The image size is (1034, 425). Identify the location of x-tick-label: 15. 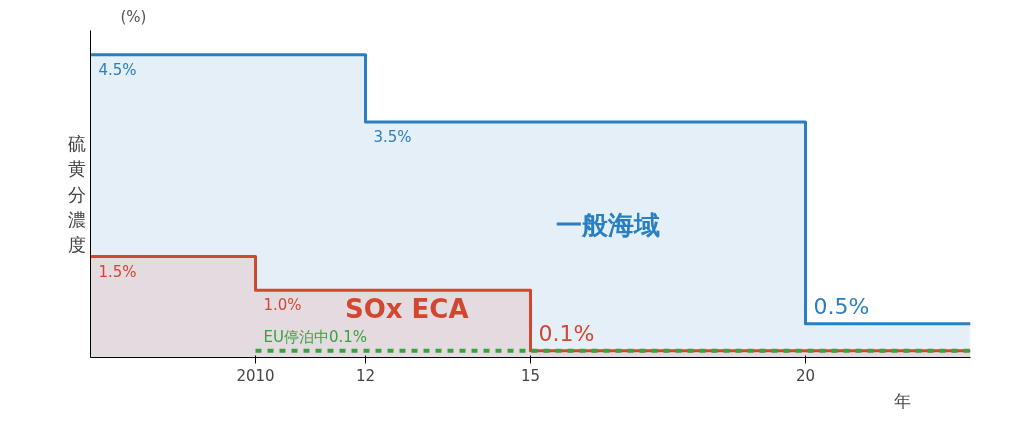
(530, 375).